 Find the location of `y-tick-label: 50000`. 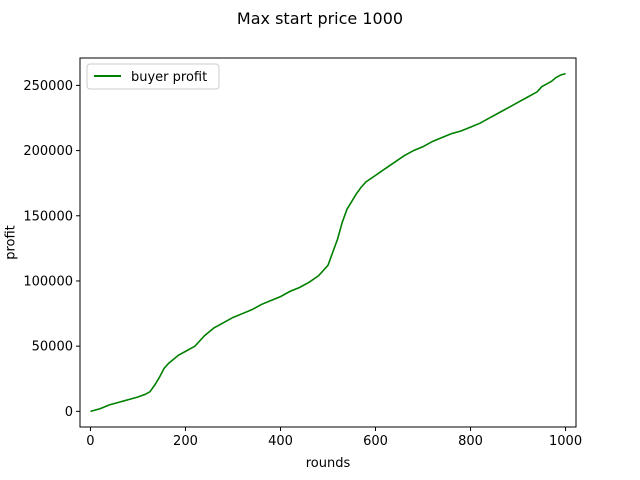

y-tick-label: 50000 is located at coordinates (52, 347).